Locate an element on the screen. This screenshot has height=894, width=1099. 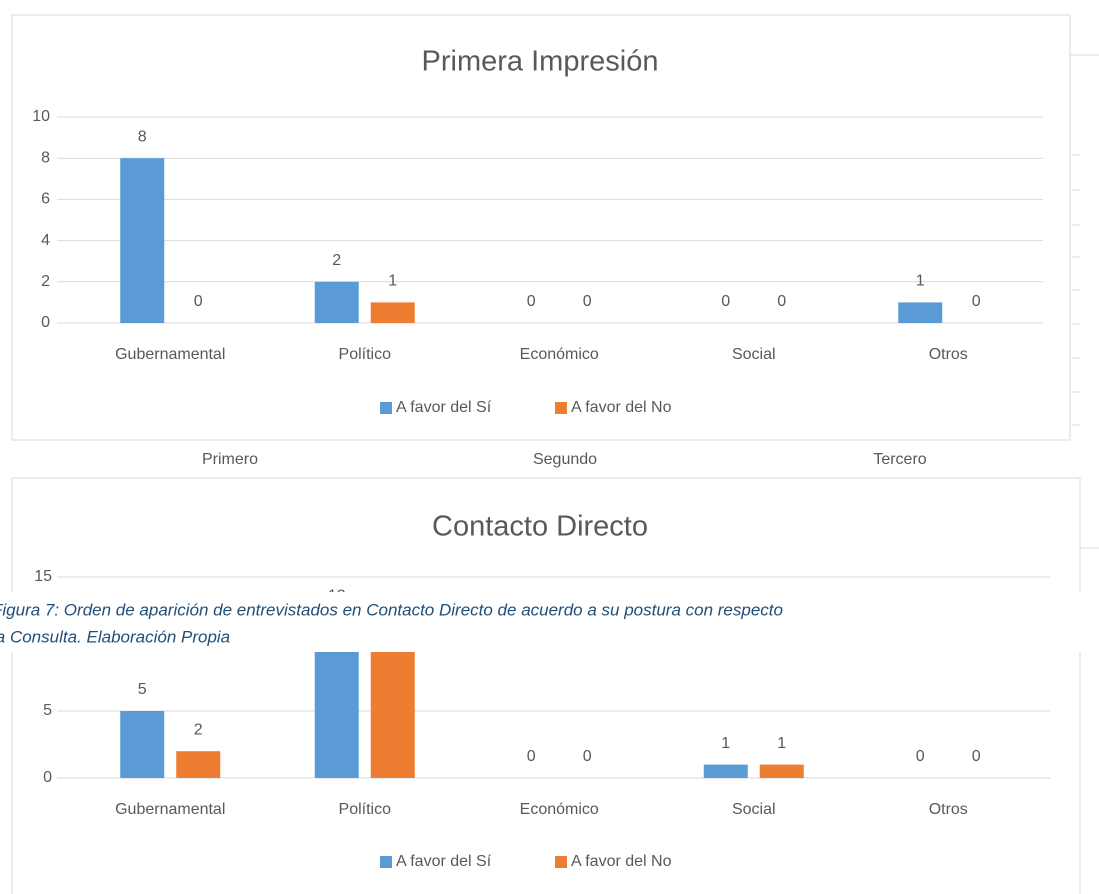
y-tick-label: 15 is located at coordinates (43, 576).